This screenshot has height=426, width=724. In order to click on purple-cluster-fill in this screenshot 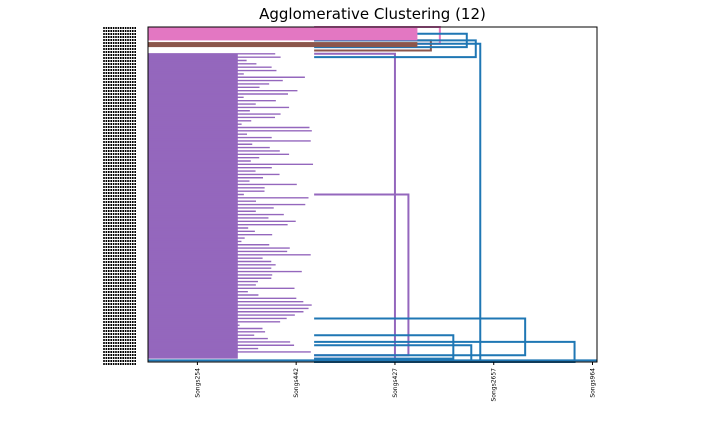, I will do `click(193, 206)`.